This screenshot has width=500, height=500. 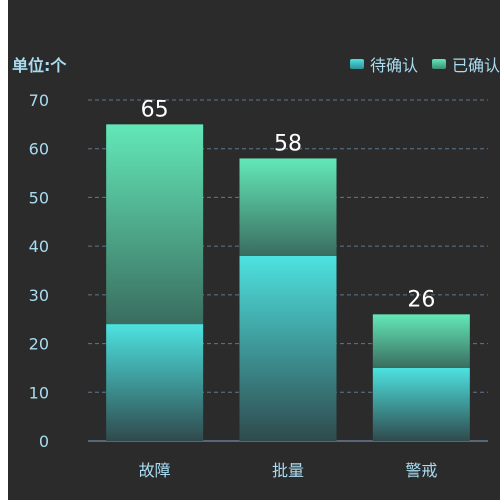 What do you see at coordinates (288, 143) in the screenshot?
I see `bar-label-1-series-1: 58` at bounding box center [288, 143].